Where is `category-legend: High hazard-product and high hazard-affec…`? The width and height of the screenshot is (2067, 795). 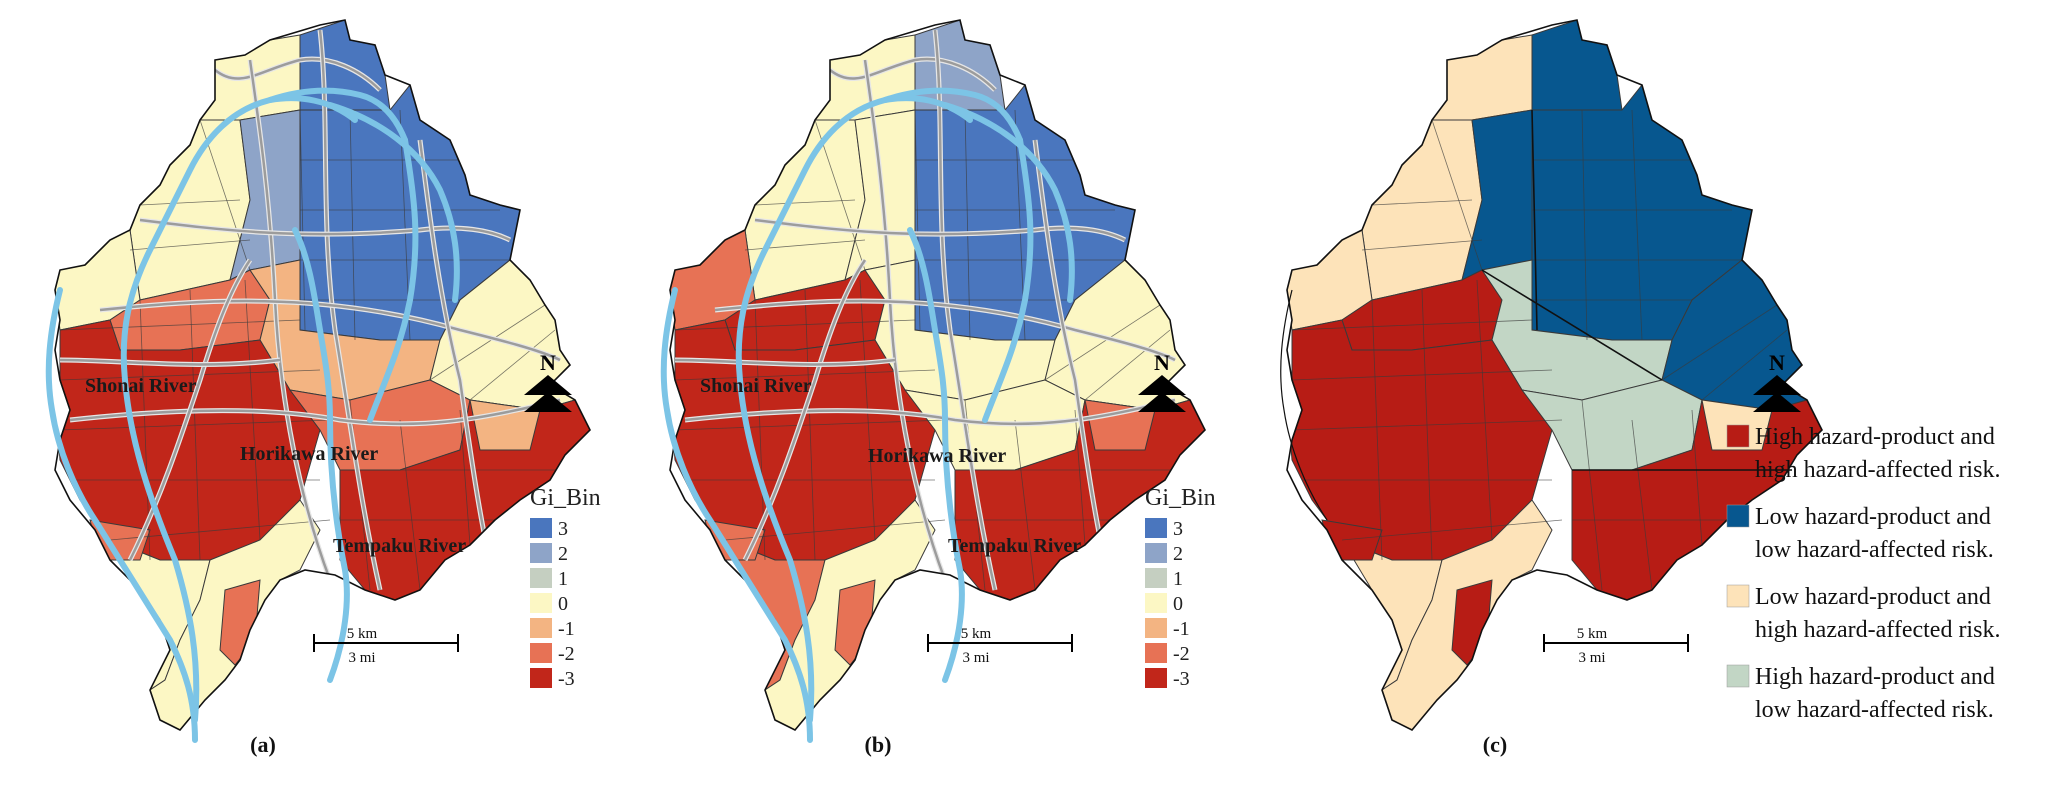 category-legend: High hazard-product and high hazard-affec… is located at coordinates (1863, 573).